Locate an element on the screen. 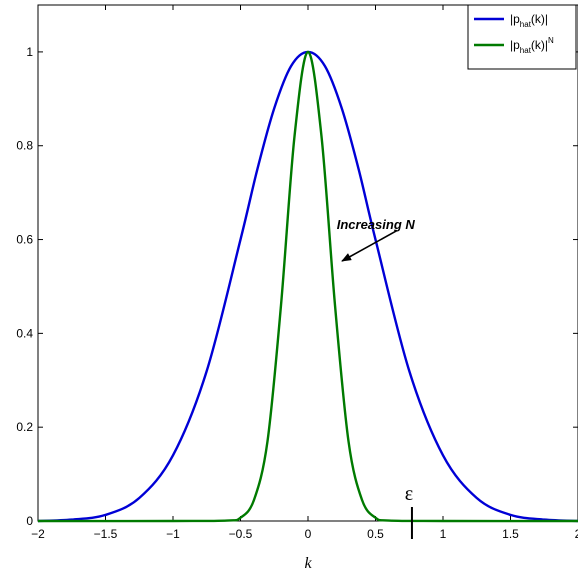 The width and height of the screenshot is (578, 574). legend: |phat(k)| |phat(k)|N is located at coordinates (522, 37).